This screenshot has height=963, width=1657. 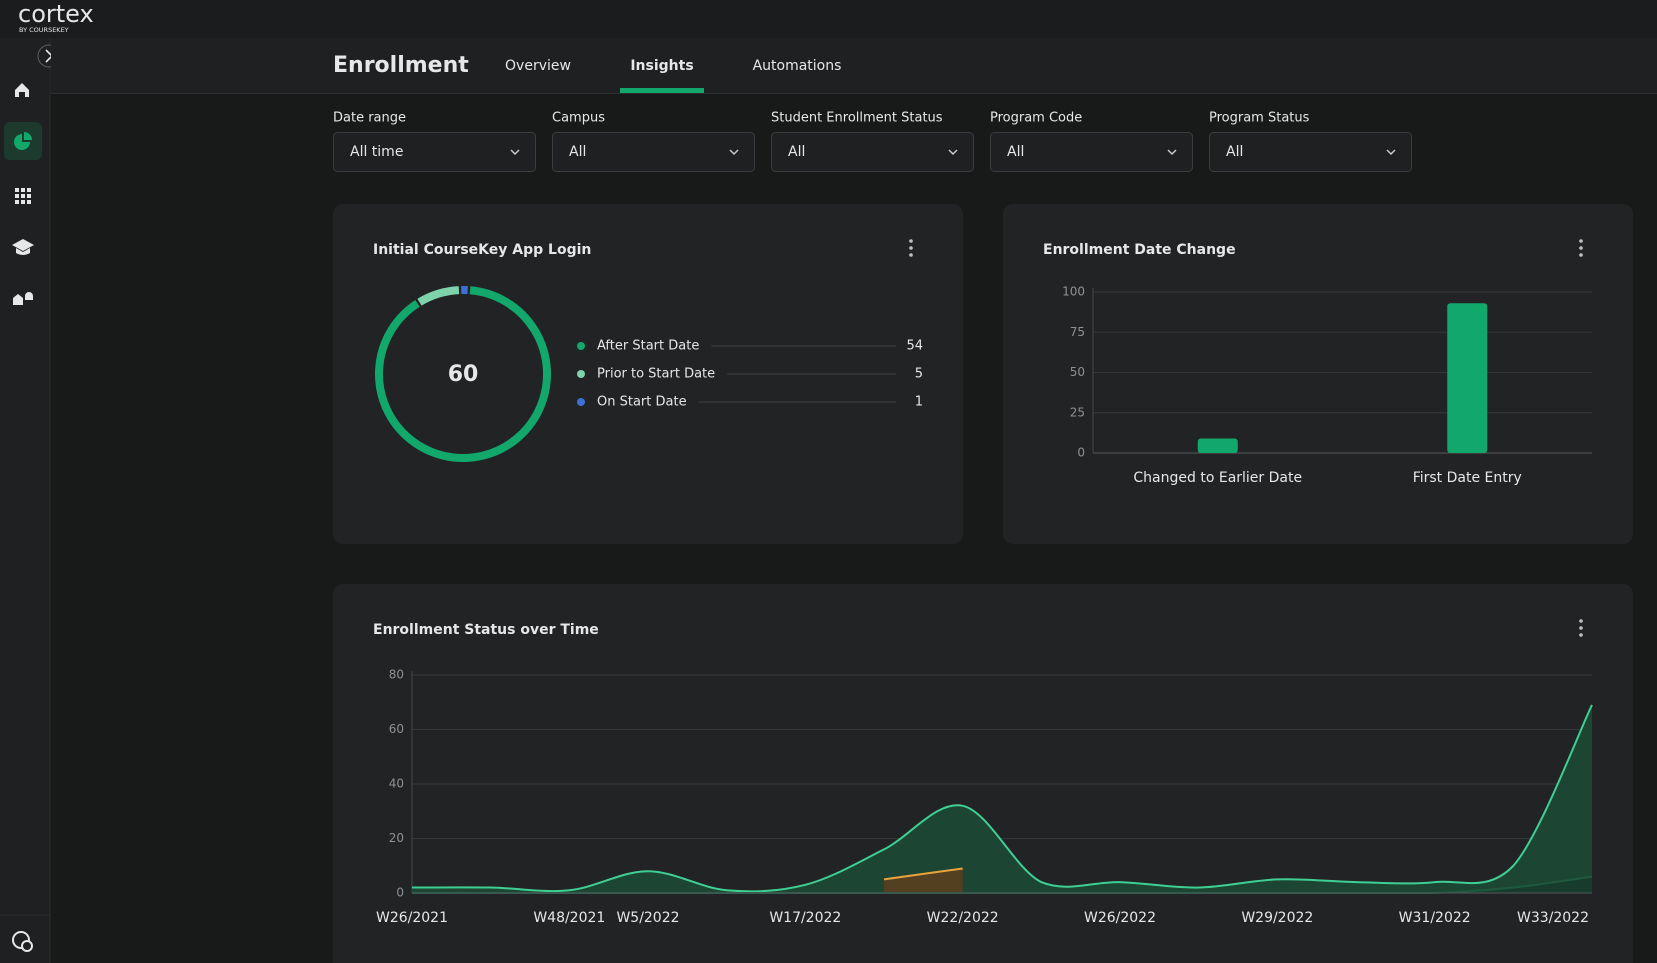 I want to click on tab-label: Automations, so click(x=797, y=66).